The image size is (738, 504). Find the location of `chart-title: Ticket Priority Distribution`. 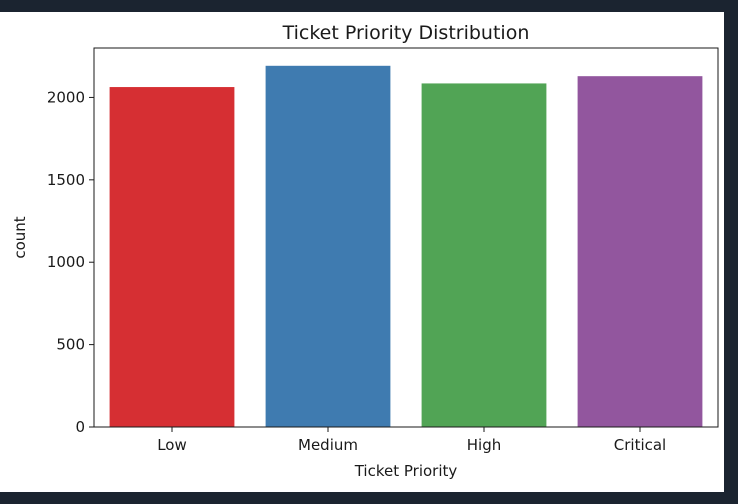

chart-title: Ticket Priority Distribution is located at coordinates (406, 33).